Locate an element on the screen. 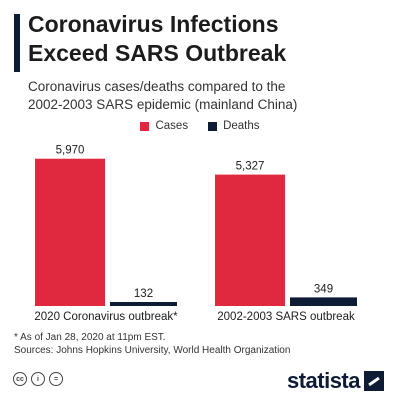 This screenshot has height=400, width=400. brand-logo: statista is located at coordinates (335, 381).